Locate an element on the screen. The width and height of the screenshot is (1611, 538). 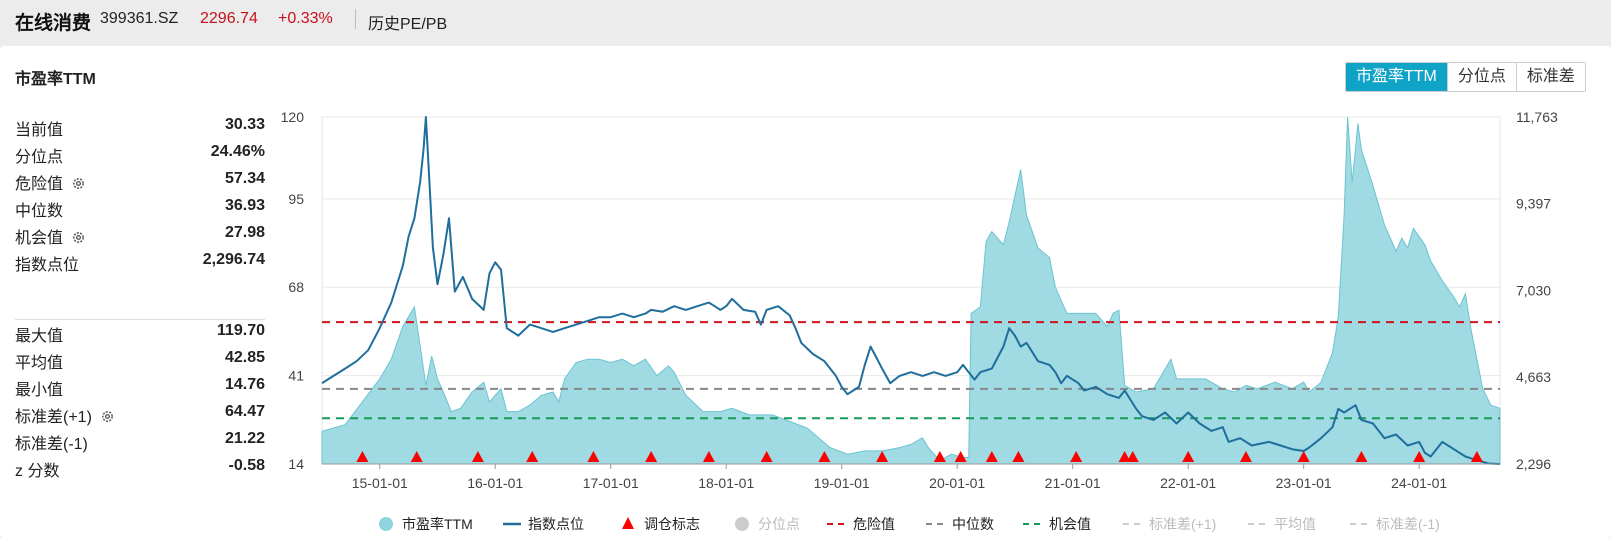
y-left-tick-label: 68 is located at coordinates (296, 287).